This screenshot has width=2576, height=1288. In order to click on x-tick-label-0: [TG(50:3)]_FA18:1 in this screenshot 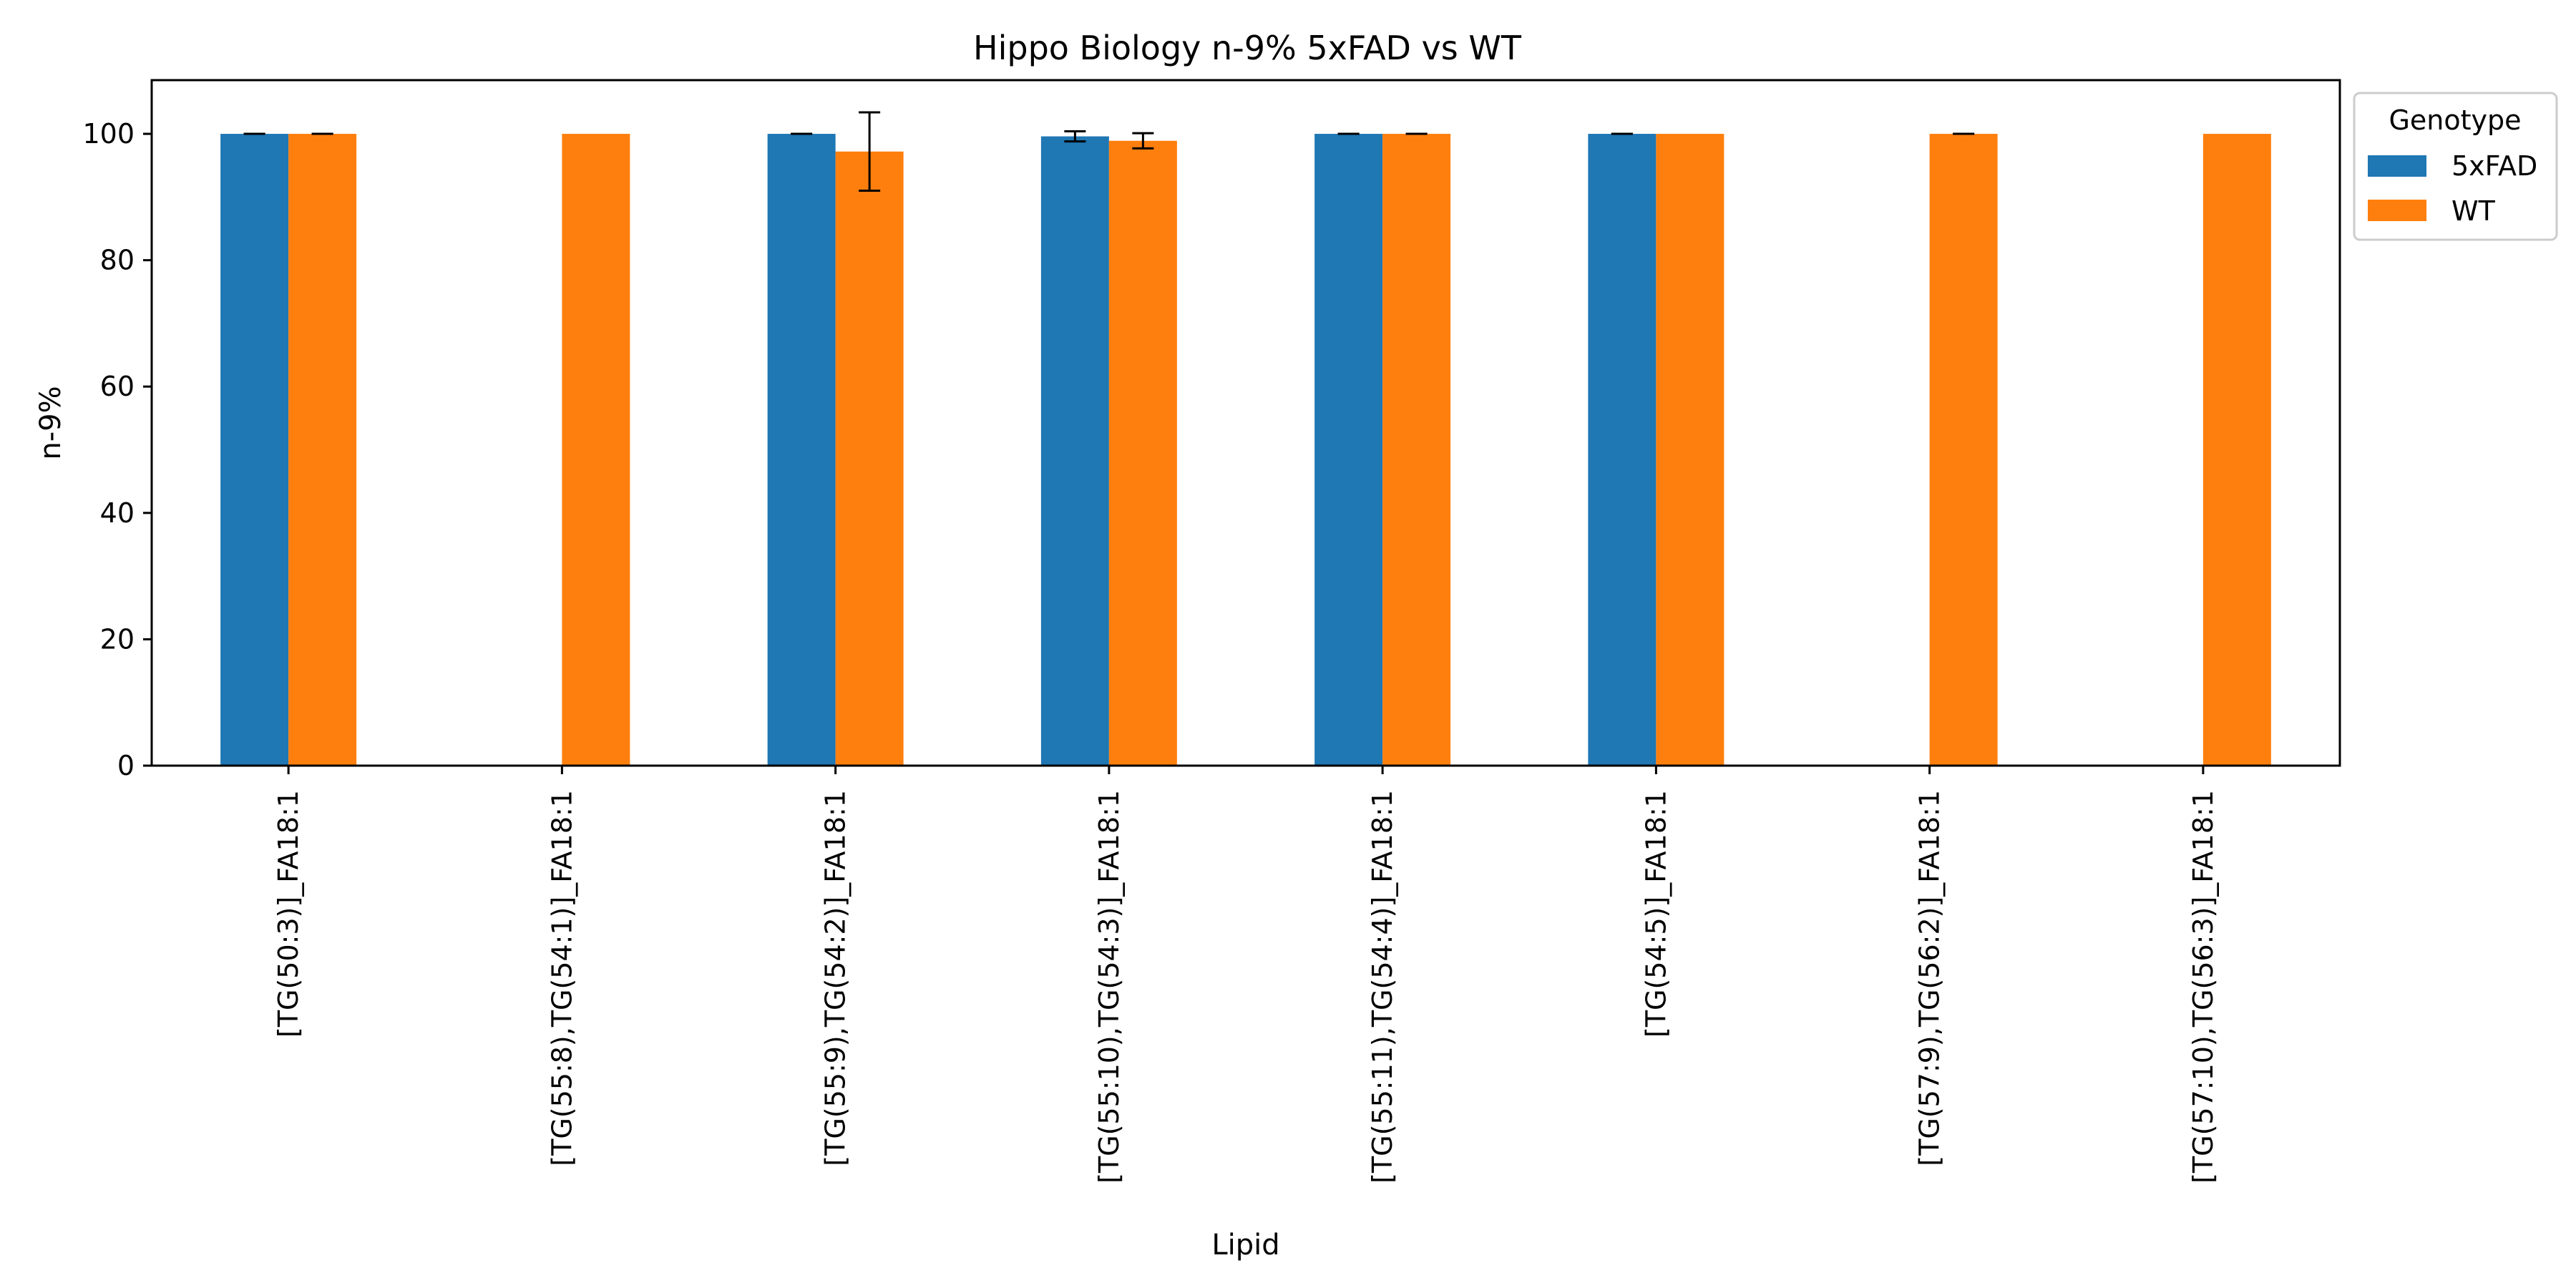, I will do `click(288, 914)`.